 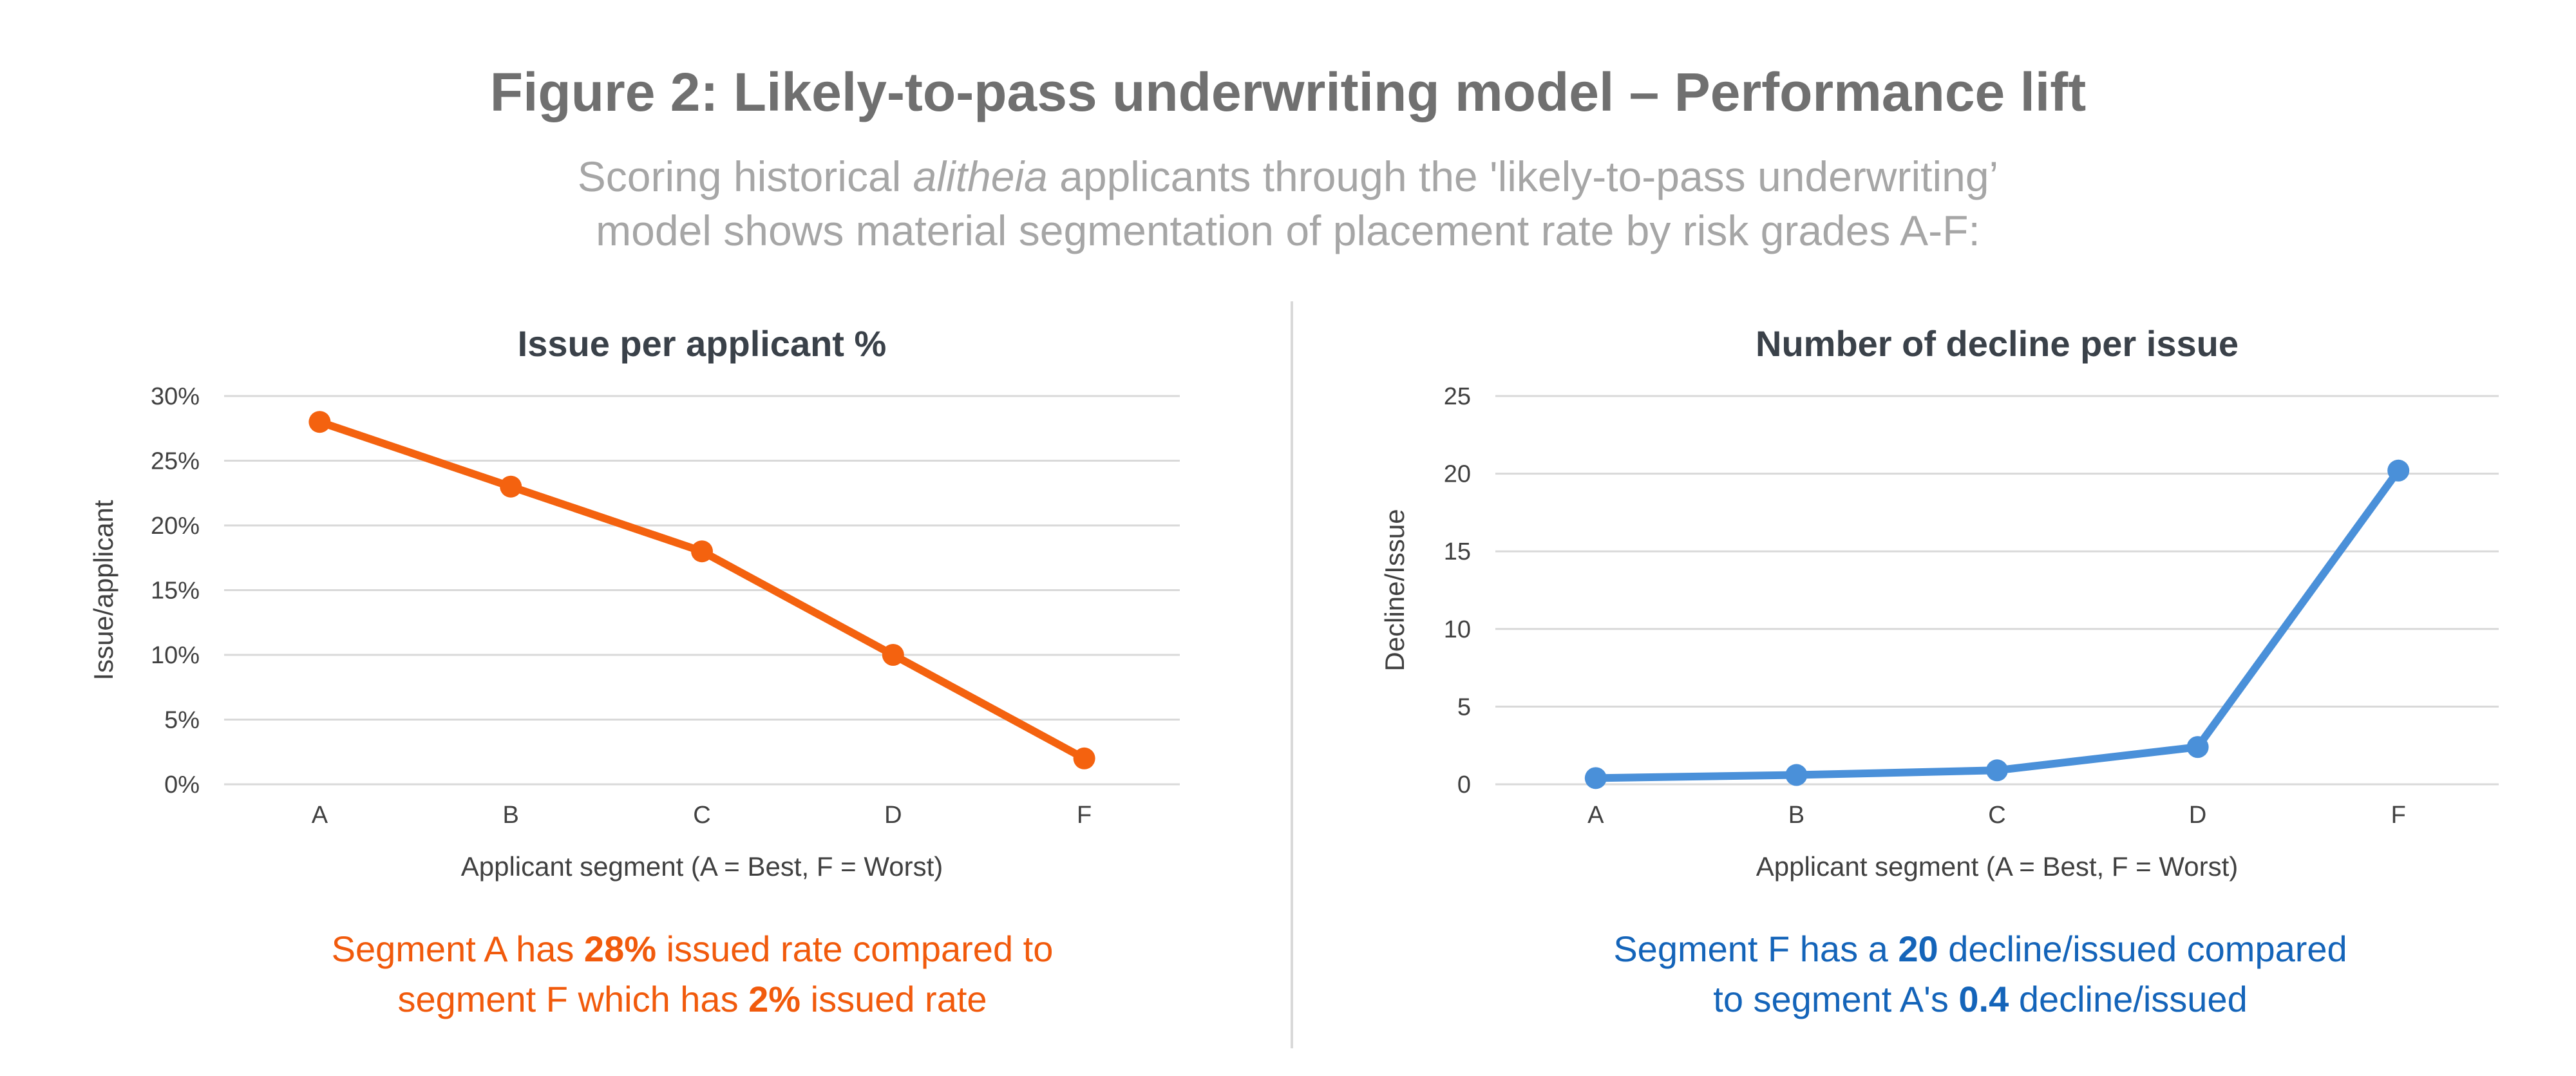 What do you see at coordinates (1836, 999) in the screenshot?
I see `caption-text: to segment A's` at bounding box center [1836, 999].